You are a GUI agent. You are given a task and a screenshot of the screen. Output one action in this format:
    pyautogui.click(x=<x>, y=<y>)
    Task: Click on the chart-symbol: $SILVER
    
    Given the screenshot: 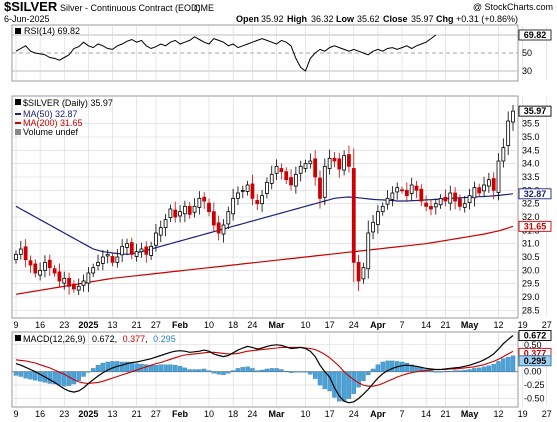 What is the action you would take?
    pyautogui.click(x=31, y=7)
    